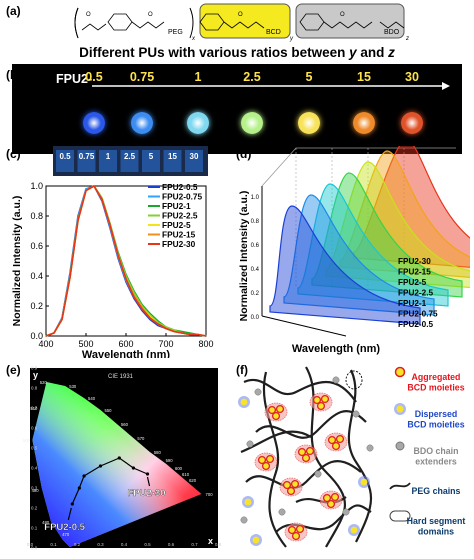 The width and height of the screenshot is (474, 559). Describe the element at coordinates (392, 32) in the screenshot. I see `bdo-label: BDO` at that location.